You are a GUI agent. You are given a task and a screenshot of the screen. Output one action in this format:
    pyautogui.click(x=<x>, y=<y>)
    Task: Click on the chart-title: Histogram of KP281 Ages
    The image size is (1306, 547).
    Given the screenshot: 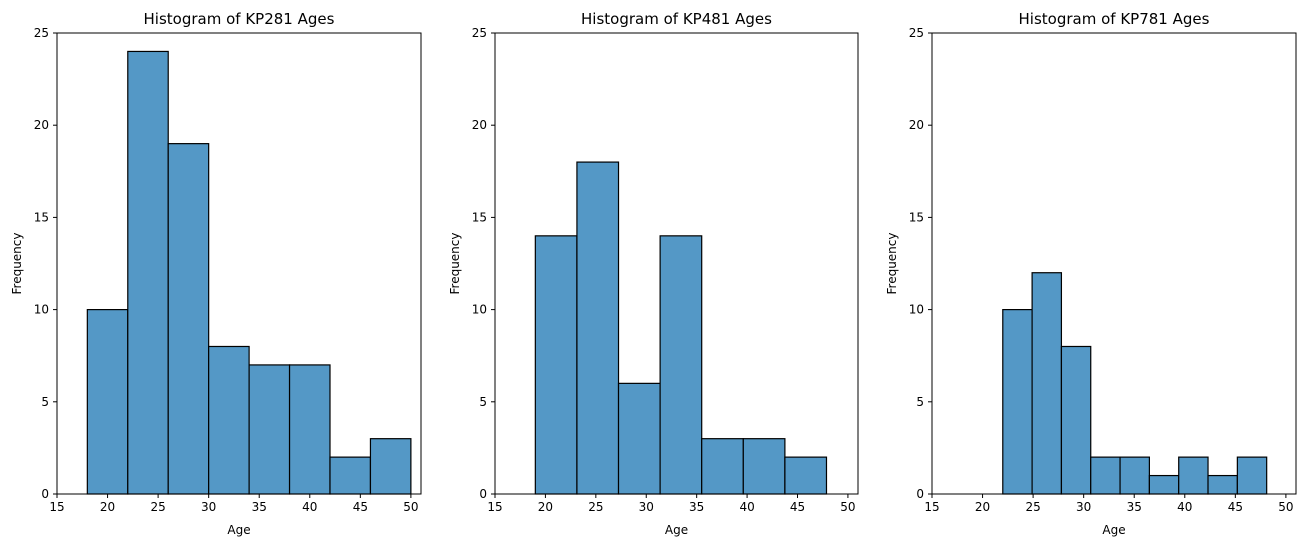 What is the action you would take?
    pyautogui.click(x=239, y=19)
    